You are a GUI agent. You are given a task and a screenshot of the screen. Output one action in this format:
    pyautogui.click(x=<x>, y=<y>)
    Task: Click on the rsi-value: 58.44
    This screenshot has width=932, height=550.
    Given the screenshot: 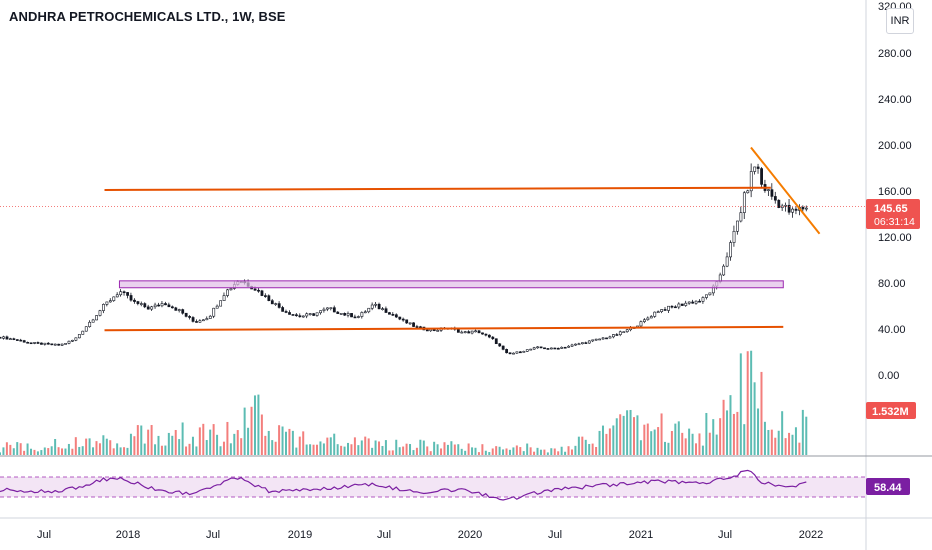 What is the action you would take?
    pyautogui.click(x=888, y=488)
    